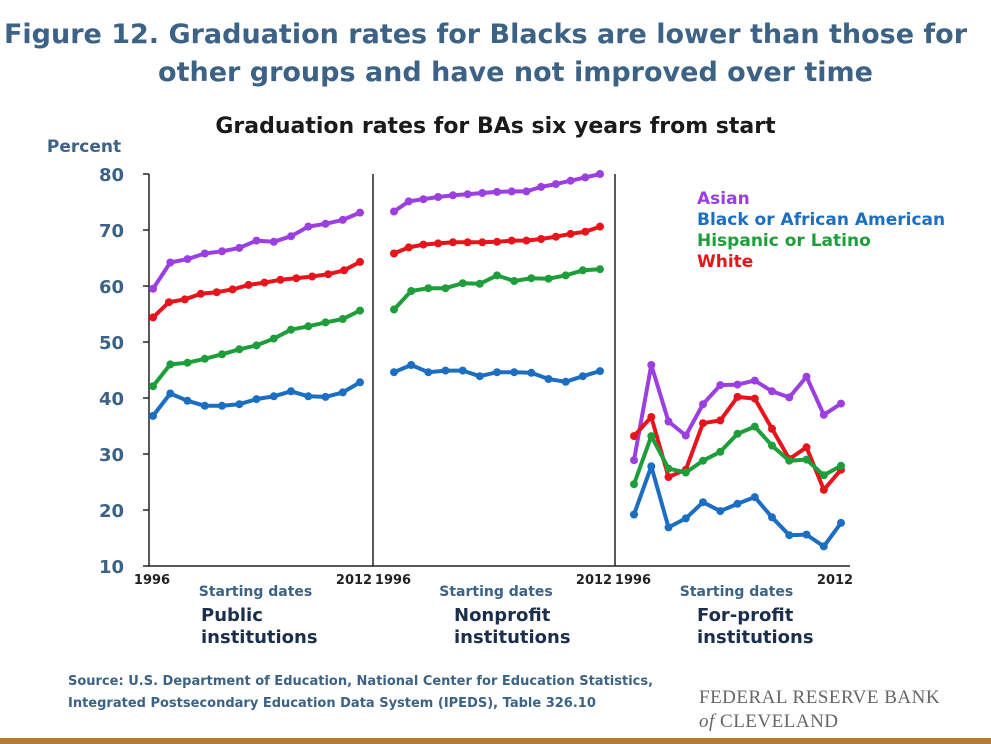 This screenshot has width=991, height=744. Describe the element at coordinates (495, 592) in the screenshot. I see `x-axis-label: Starting dates` at that location.